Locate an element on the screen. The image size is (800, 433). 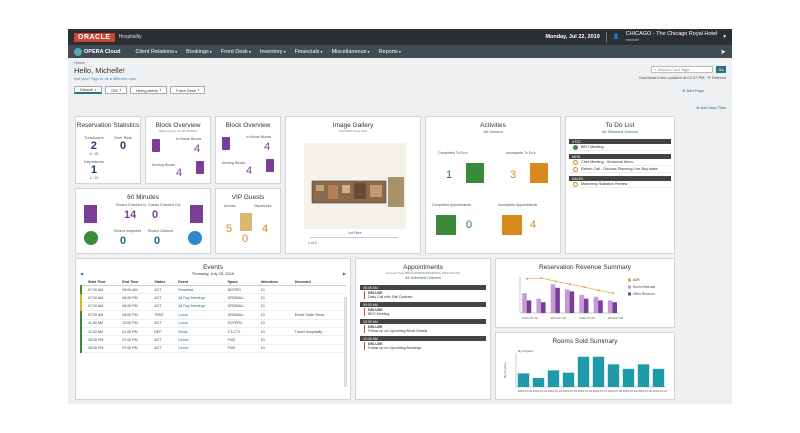
add-page-button: ⊕ Add Page is located at coordinates (693, 90).